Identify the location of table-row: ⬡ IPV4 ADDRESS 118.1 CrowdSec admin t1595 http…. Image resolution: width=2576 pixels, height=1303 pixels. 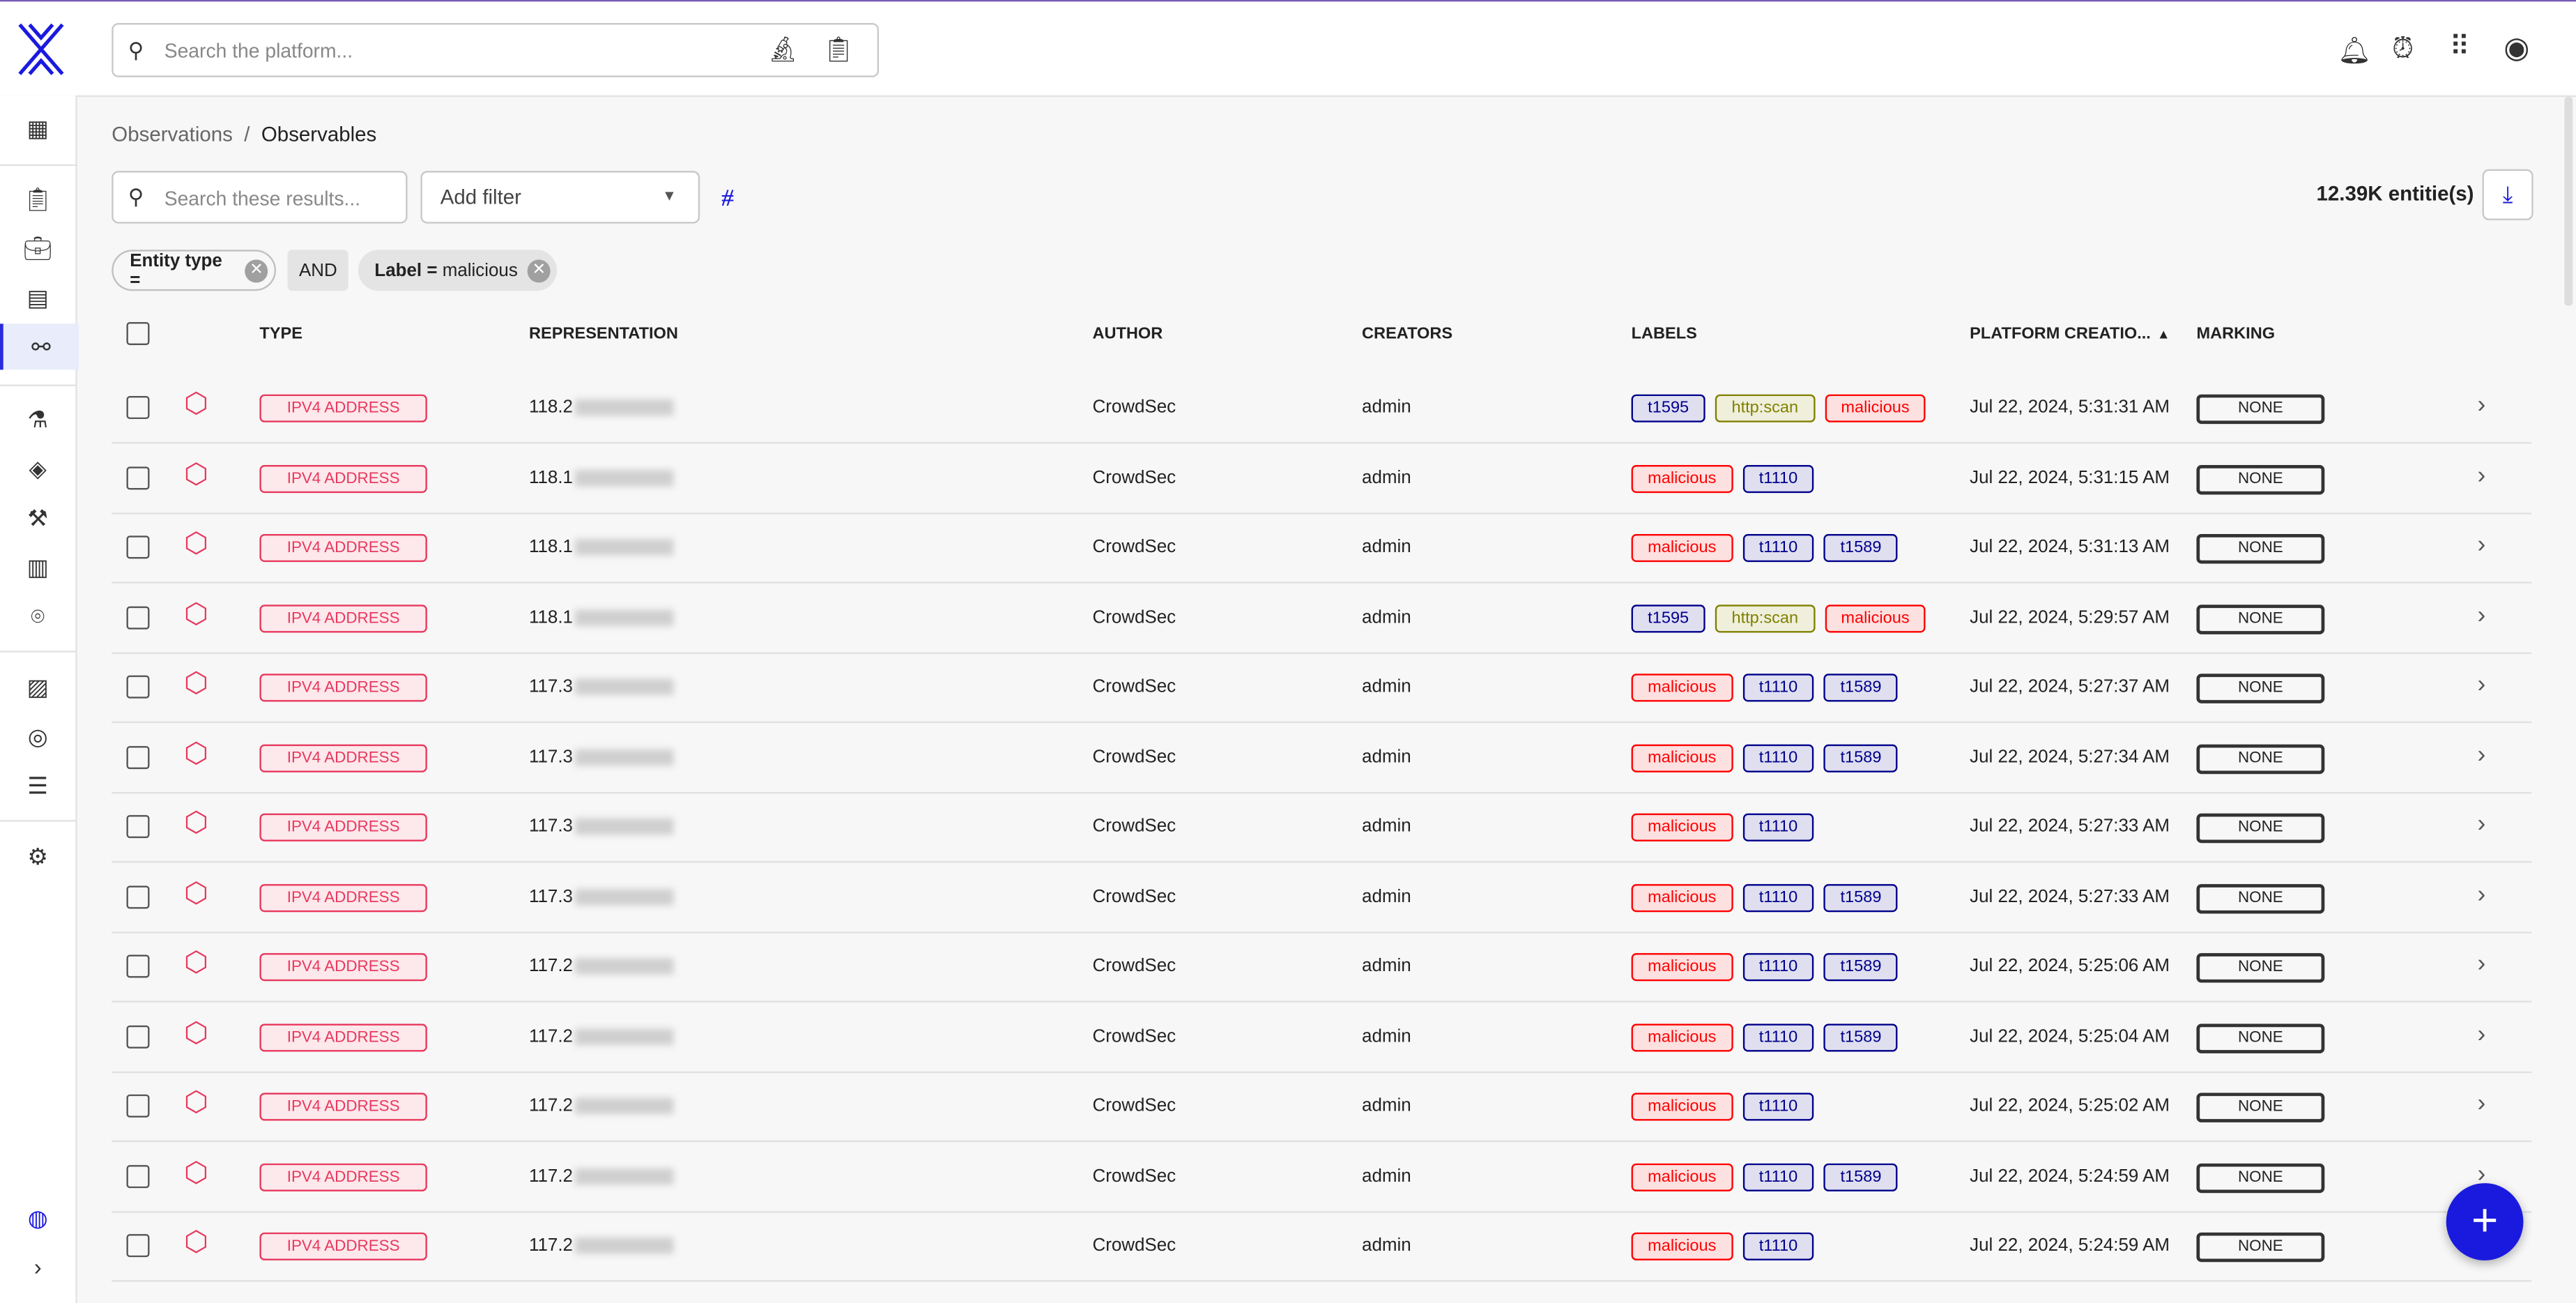
(1322, 618).